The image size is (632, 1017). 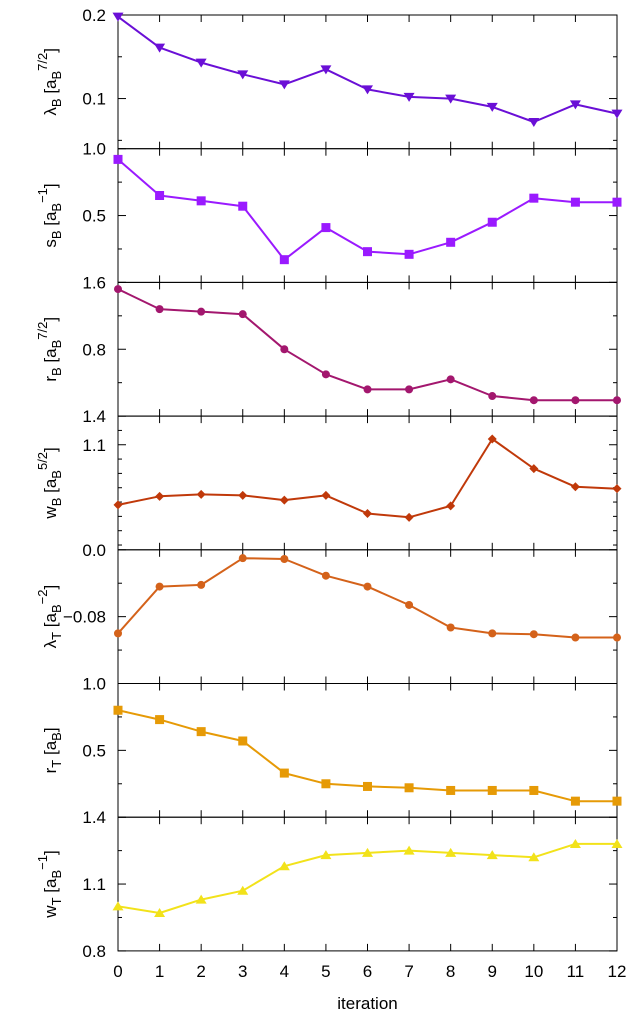 What do you see at coordinates (94, 282) in the screenshot?
I see `y-tick-label: 1.6` at bounding box center [94, 282].